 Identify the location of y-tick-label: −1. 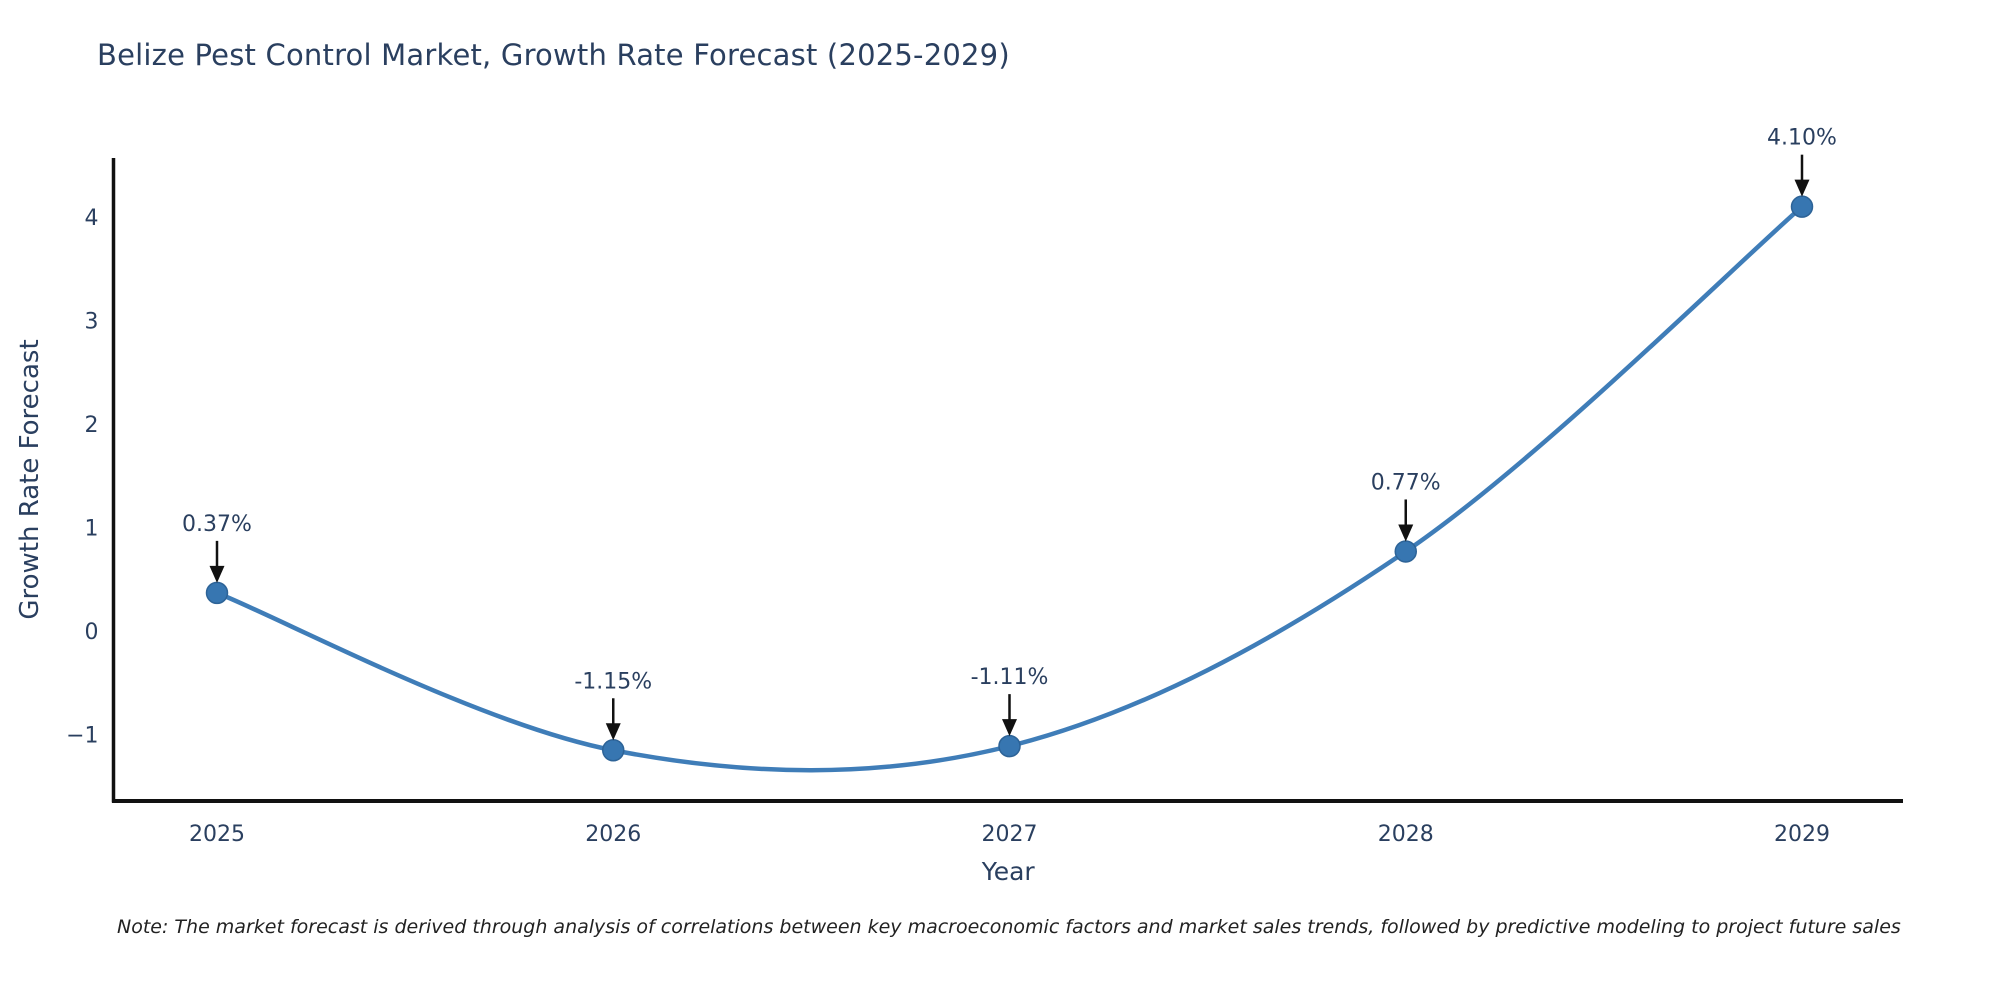
(82, 736).